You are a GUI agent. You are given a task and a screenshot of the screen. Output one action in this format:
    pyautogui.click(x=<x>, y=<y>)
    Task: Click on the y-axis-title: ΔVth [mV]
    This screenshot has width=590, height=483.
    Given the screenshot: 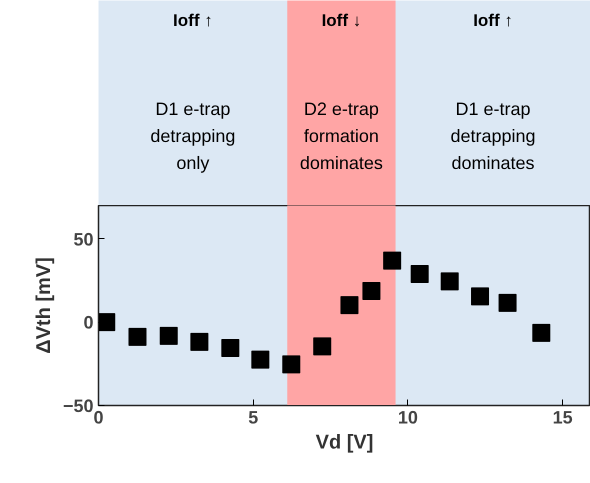 What is the action you would take?
    pyautogui.click(x=43, y=305)
    